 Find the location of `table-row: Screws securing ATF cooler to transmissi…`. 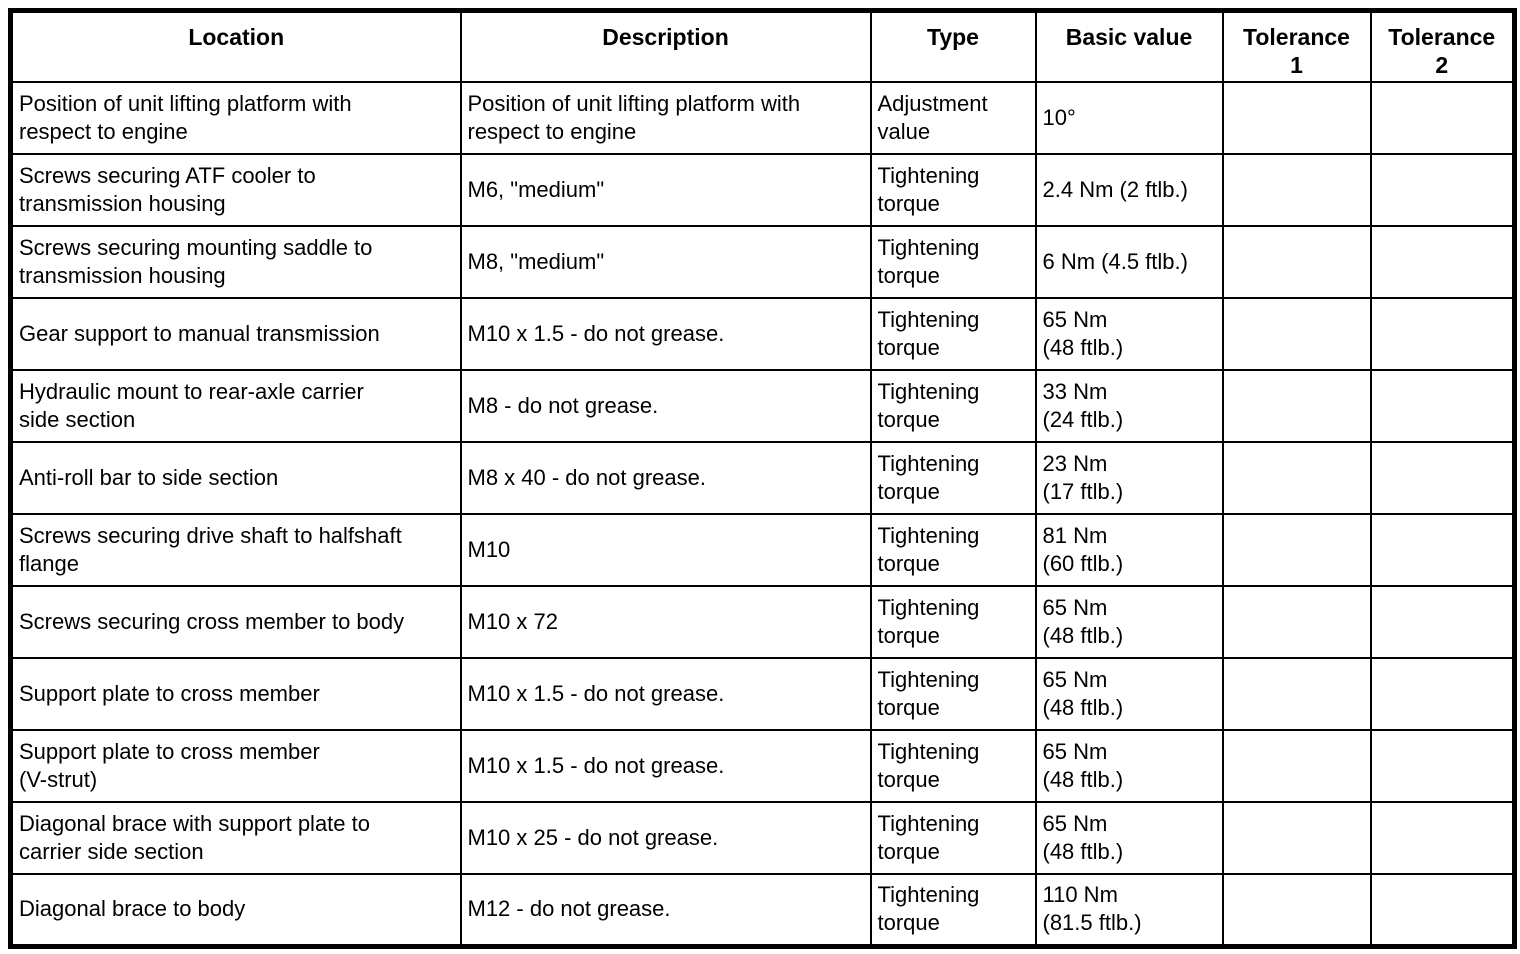

table-row: Screws securing ATF cooler to transmissi… is located at coordinates (762, 190).